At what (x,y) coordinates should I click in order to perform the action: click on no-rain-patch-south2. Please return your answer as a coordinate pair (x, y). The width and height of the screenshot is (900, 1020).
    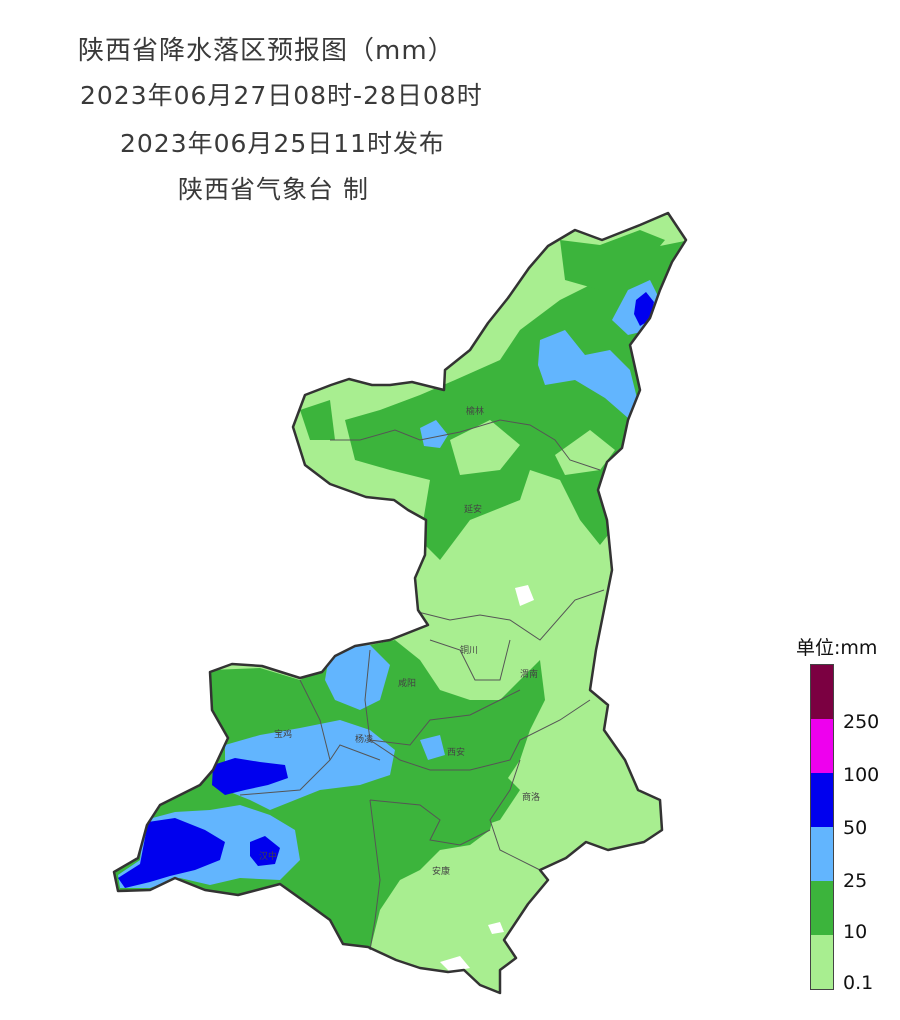
    Looking at the image, I should click on (496, 928).